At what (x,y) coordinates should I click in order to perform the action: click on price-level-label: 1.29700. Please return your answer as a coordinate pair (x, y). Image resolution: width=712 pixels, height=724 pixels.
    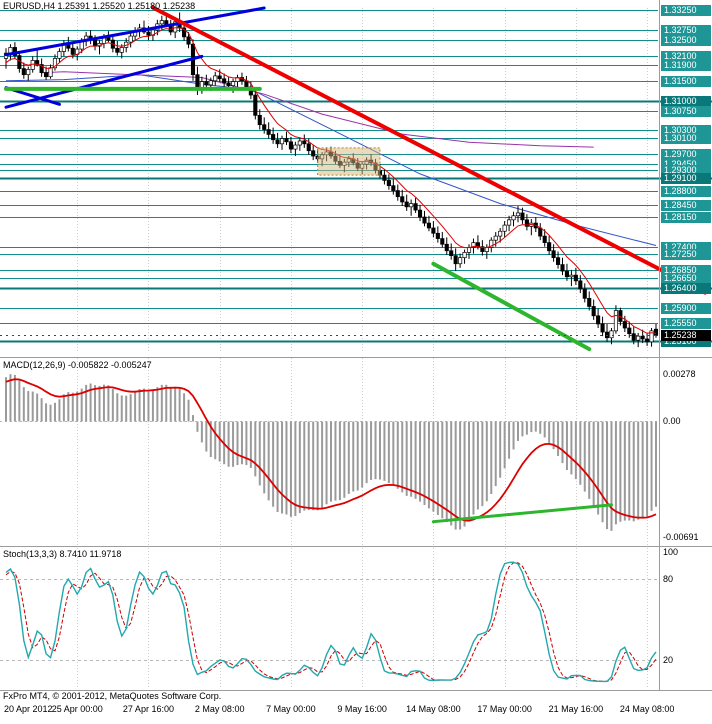
    Looking at the image, I should click on (686, 154).